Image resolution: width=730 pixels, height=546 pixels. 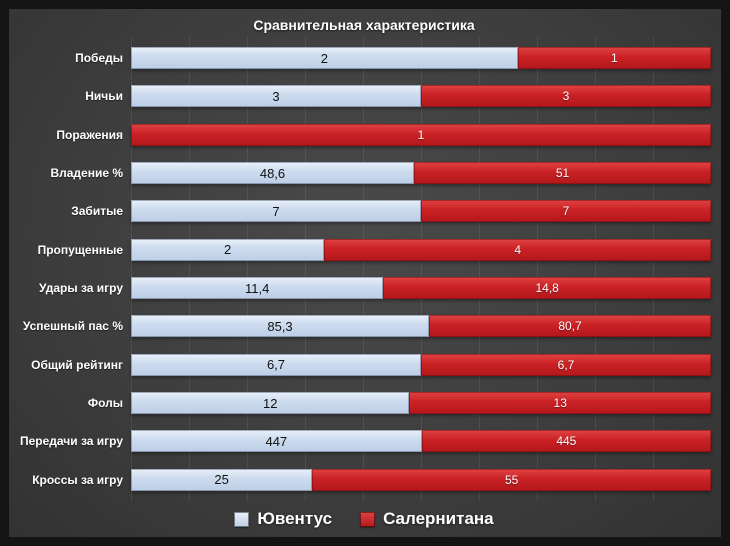 What do you see at coordinates (438, 518) in the screenshot?
I see `legend-label-salernitana: Салернитана` at bounding box center [438, 518].